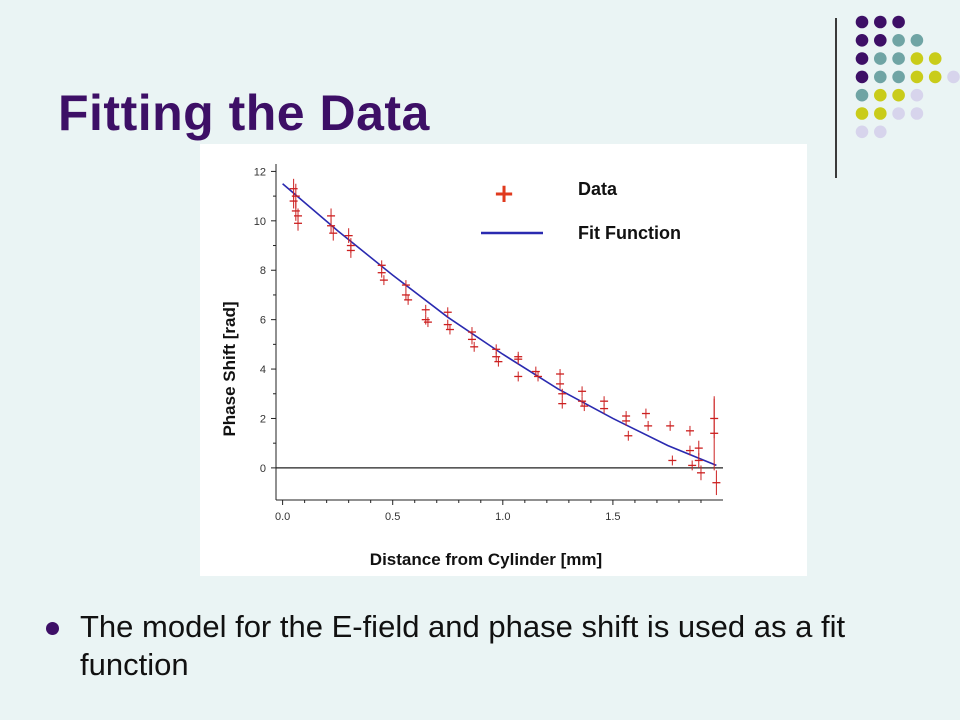  Describe the element at coordinates (244, 113) in the screenshot. I see `slide-title: Fitting the Data` at that location.